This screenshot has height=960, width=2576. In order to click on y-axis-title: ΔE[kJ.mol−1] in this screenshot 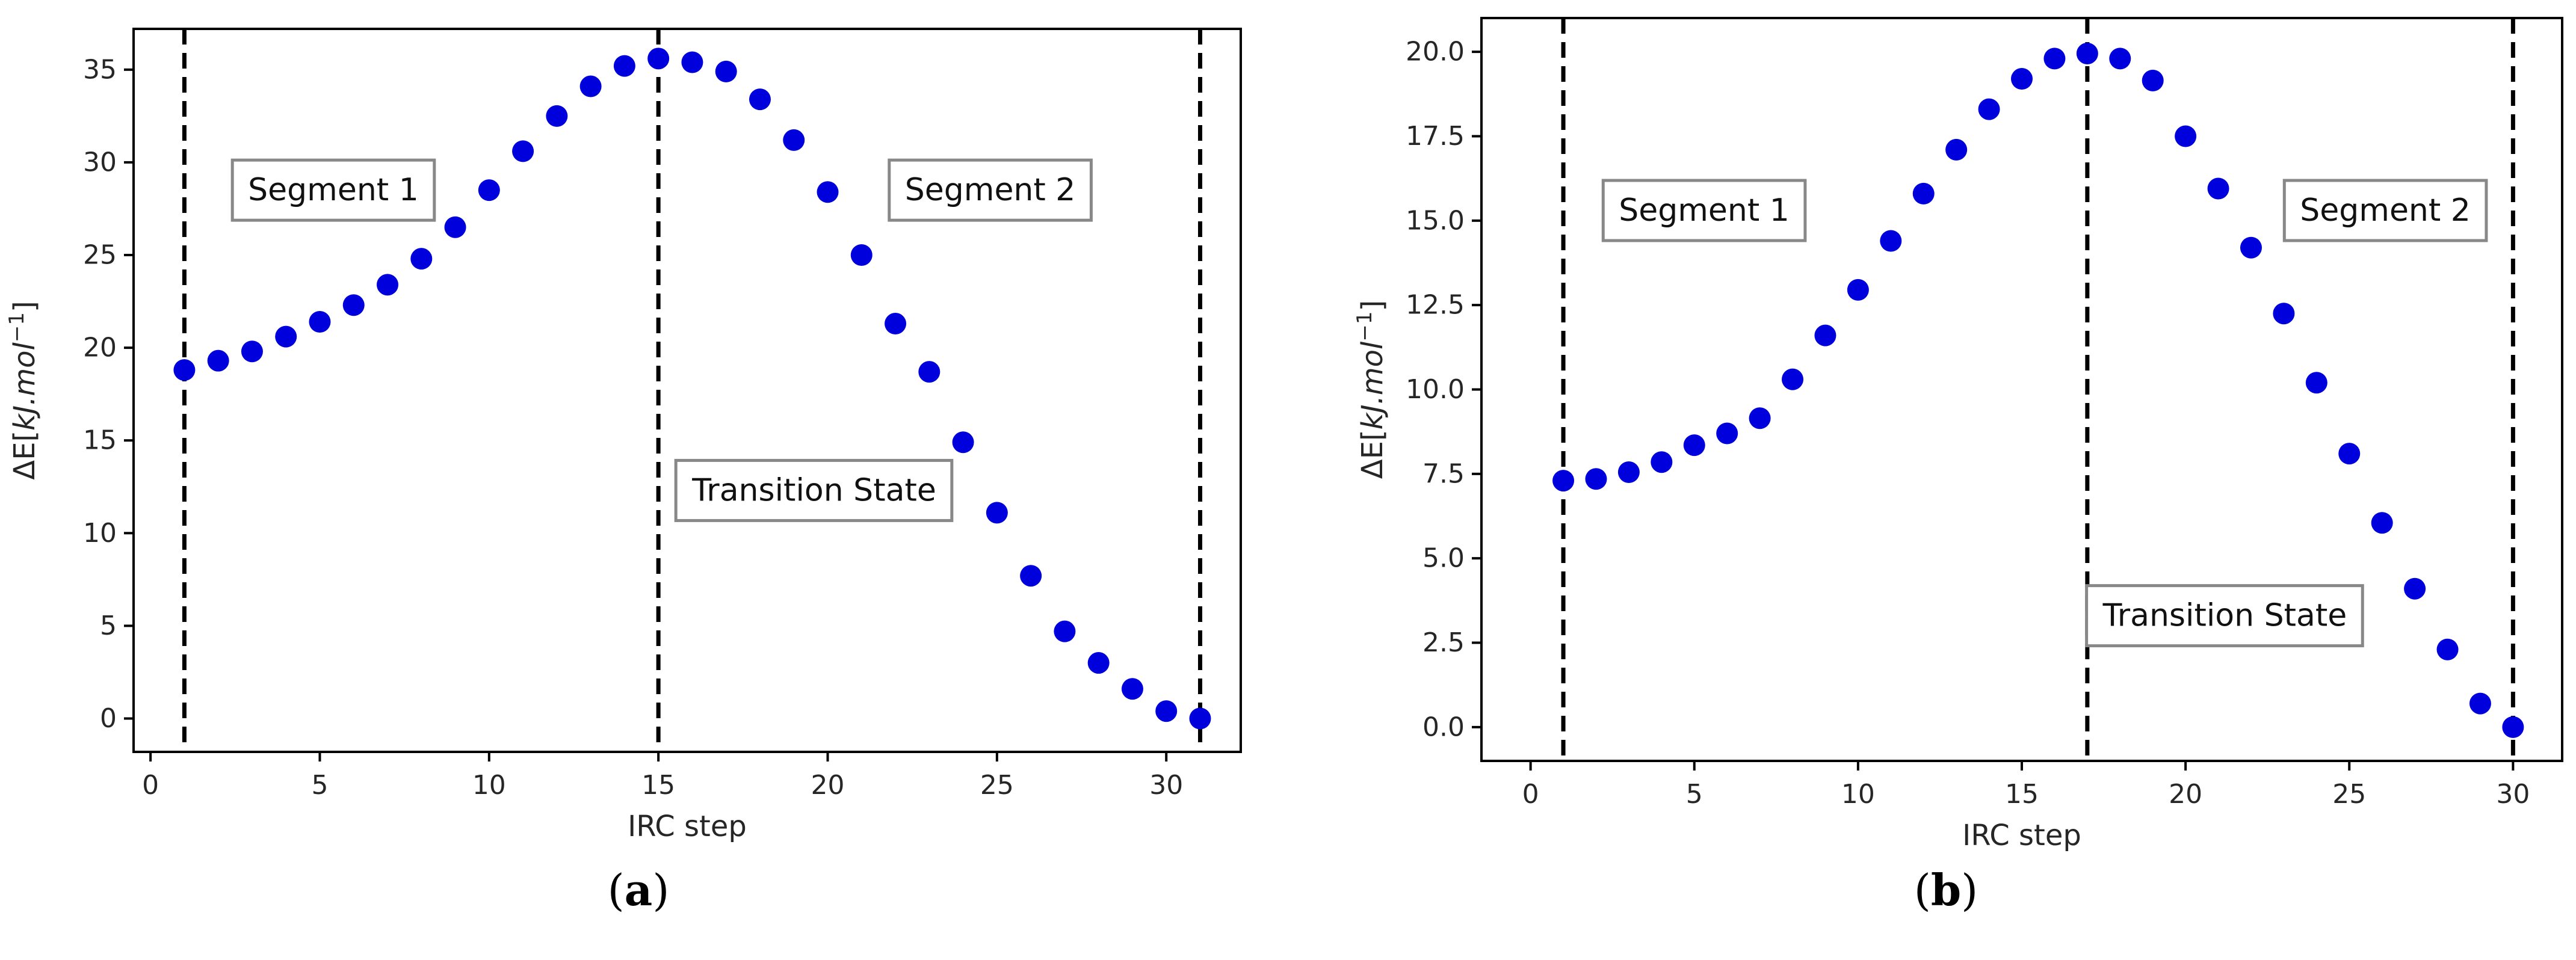, I will do `click(1371, 389)`.